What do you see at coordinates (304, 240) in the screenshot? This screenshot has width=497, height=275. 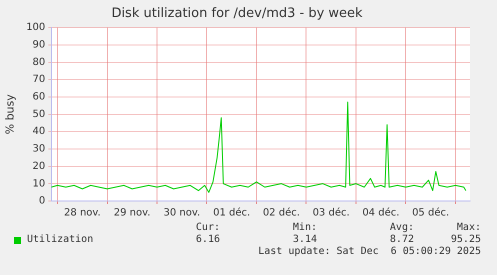 I see `text: 3.14` at bounding box center [304, 240].